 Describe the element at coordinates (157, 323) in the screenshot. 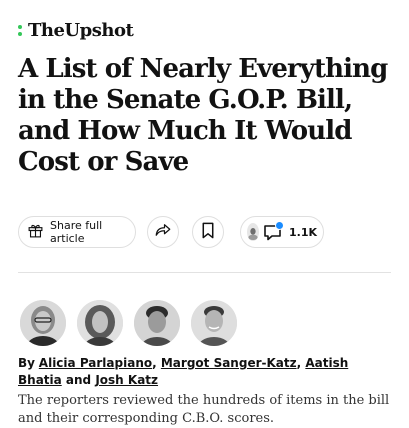

I see `author-avatar-aatish-bhatia` at that location.